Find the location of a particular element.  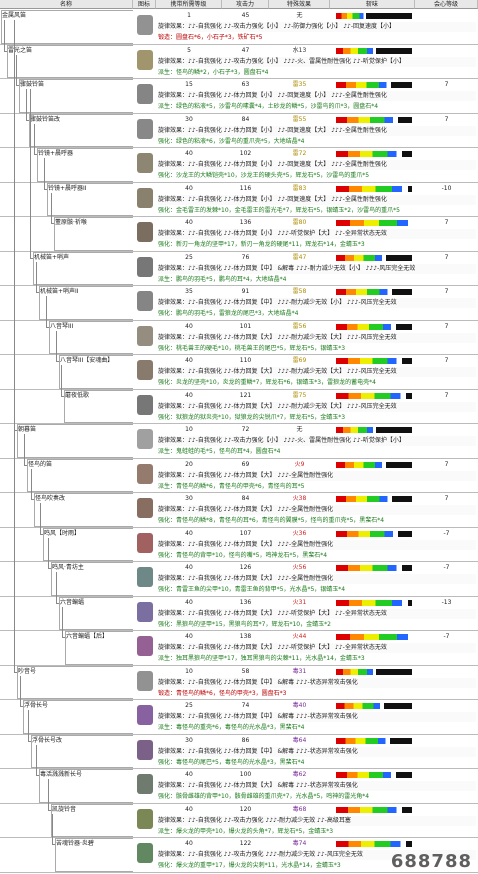

weapon-name: 朝暮笛 is located at coordinates (27, 429).